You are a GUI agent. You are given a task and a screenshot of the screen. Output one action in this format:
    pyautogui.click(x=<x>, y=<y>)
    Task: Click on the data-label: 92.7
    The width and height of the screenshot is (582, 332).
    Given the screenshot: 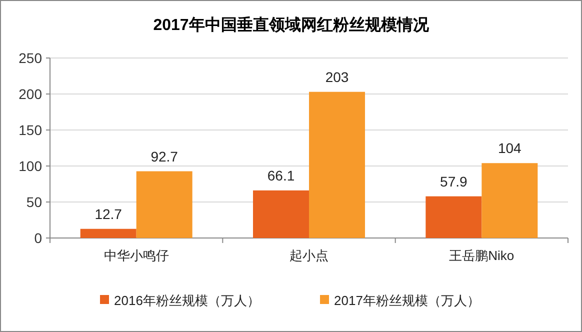 What is the action you would take?
    pyautogui.click(x=164, y=156)
    